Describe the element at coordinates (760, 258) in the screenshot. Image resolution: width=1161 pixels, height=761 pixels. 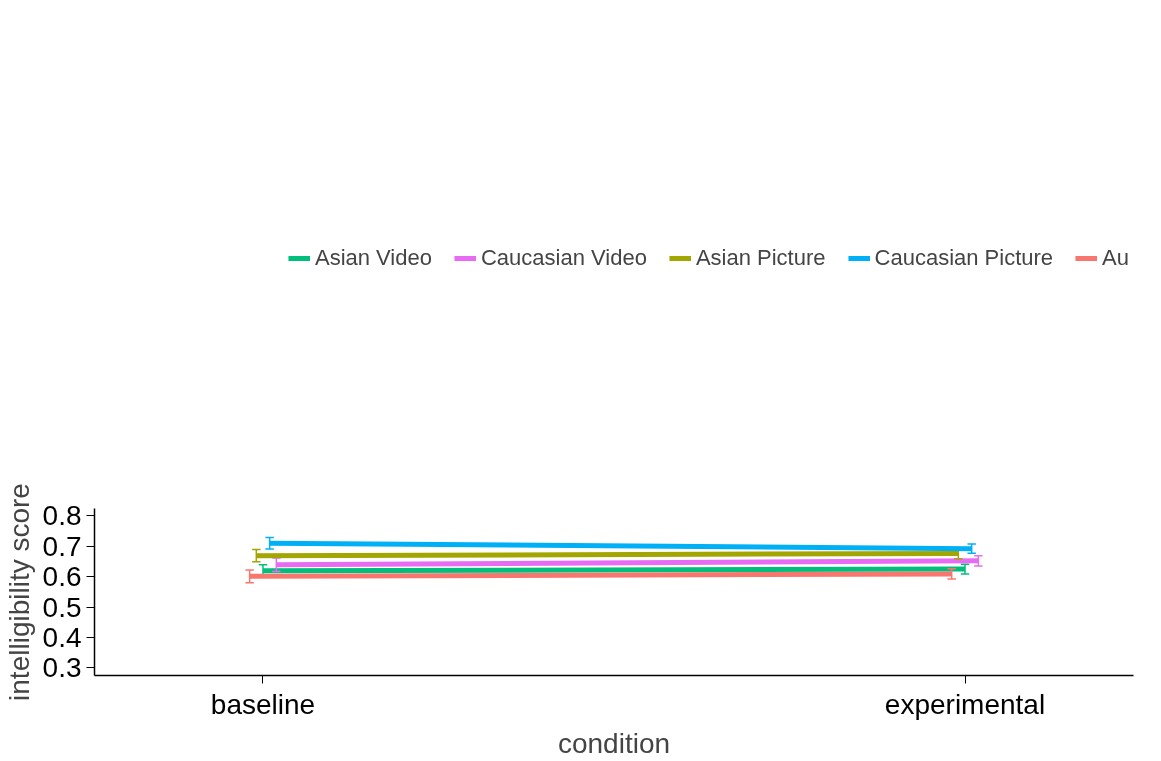
I see `legend-label: Asian Picture` at that location.